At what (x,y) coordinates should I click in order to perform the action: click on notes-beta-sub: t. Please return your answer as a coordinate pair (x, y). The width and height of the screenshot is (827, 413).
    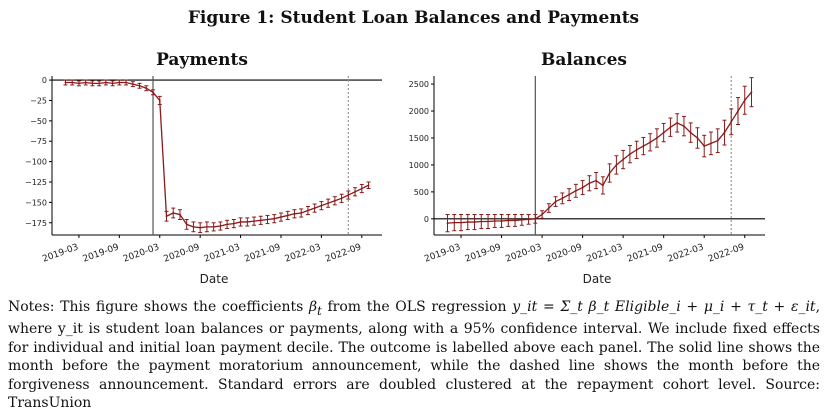
    Looking at the image, I should click on (319, 310).